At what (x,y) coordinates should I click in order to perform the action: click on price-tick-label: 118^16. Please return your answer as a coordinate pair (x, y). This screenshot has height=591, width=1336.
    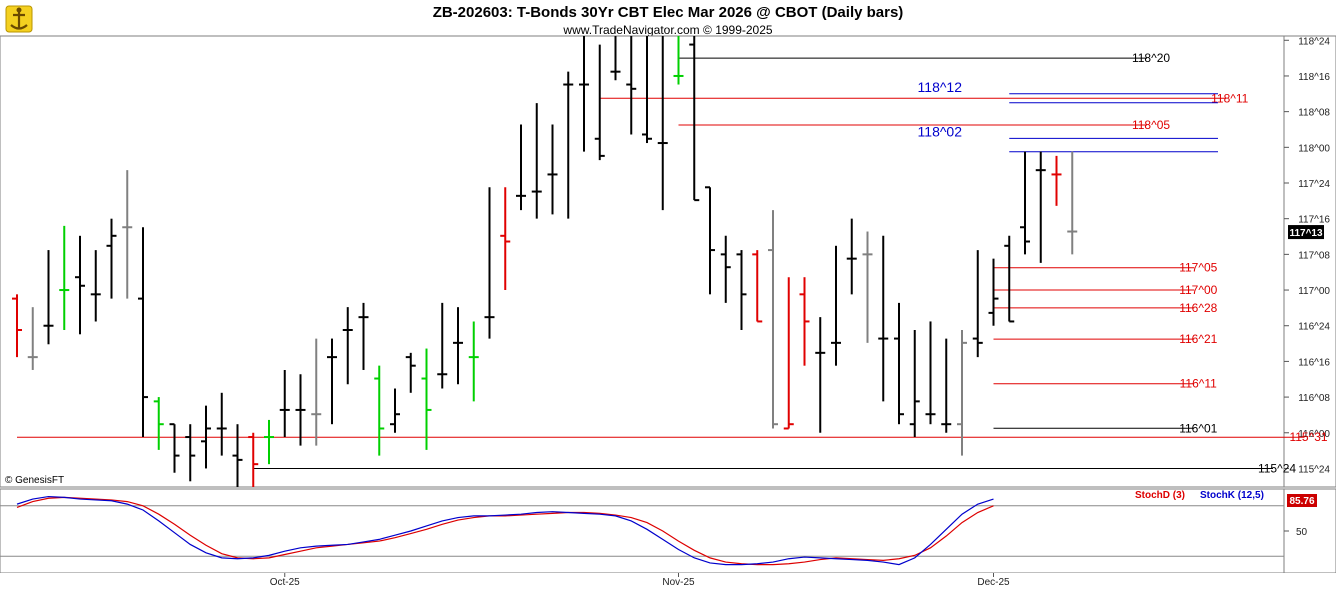
    Looking at the image, I should click on (1314, 77).